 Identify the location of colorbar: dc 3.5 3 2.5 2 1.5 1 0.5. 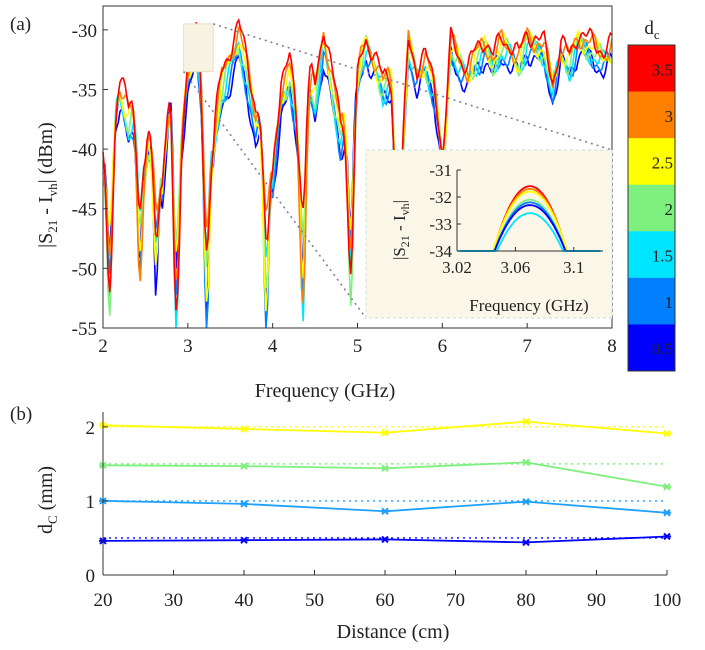
(651, 195).